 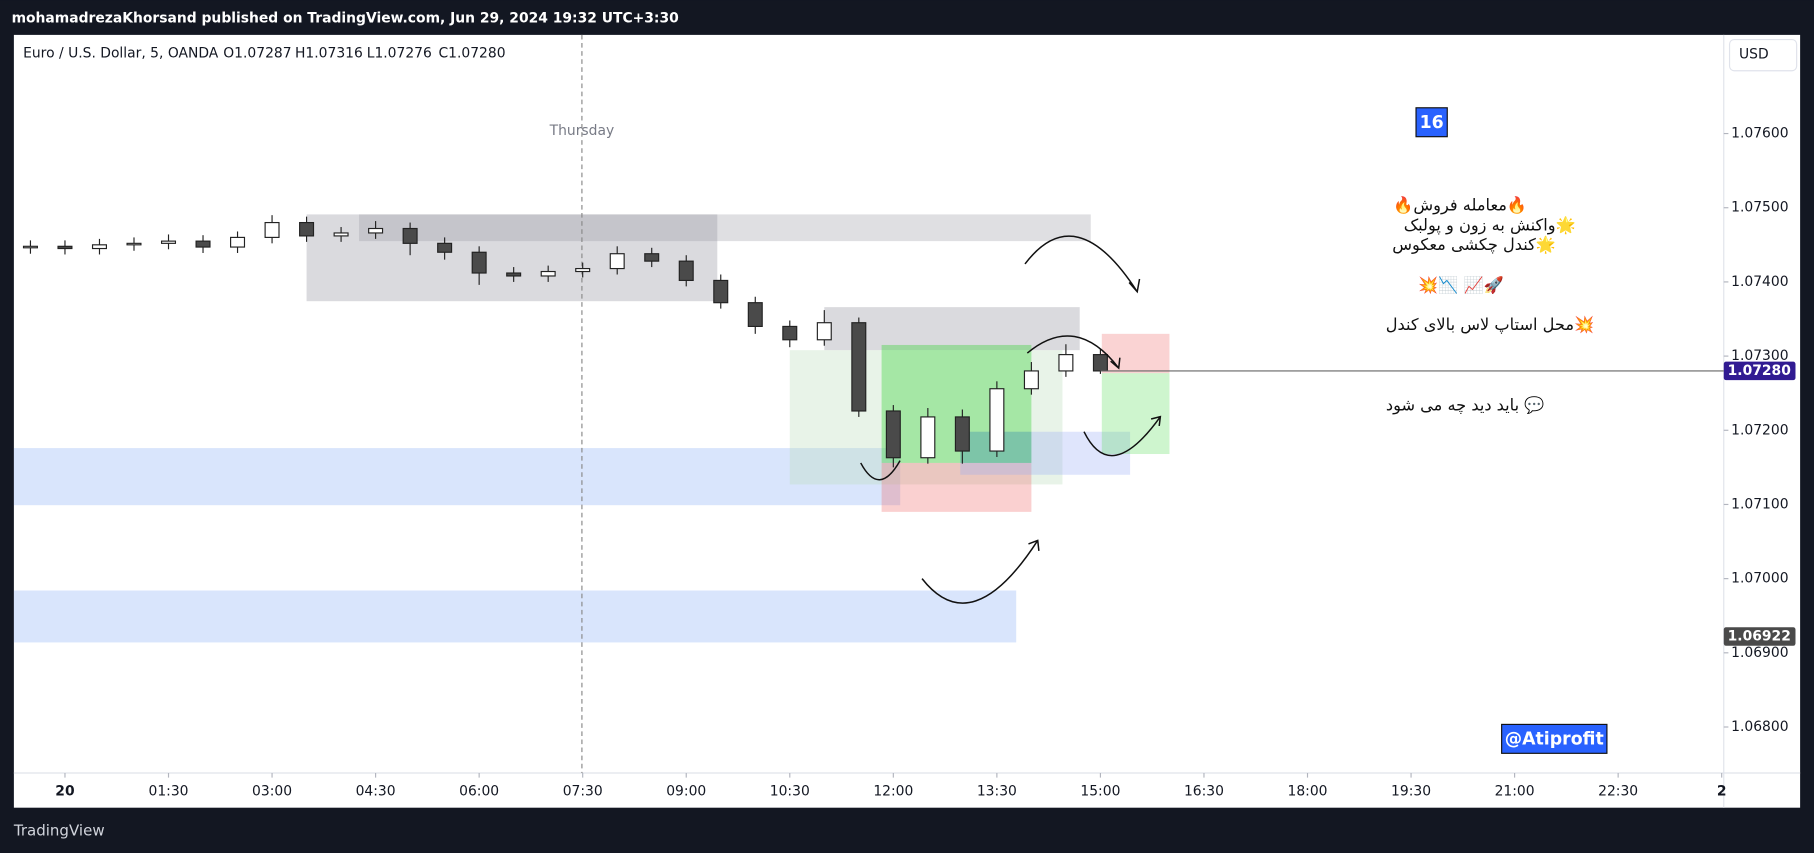 I want to click on y-tick-label: 1.07200, so click(x=1759, y=430).